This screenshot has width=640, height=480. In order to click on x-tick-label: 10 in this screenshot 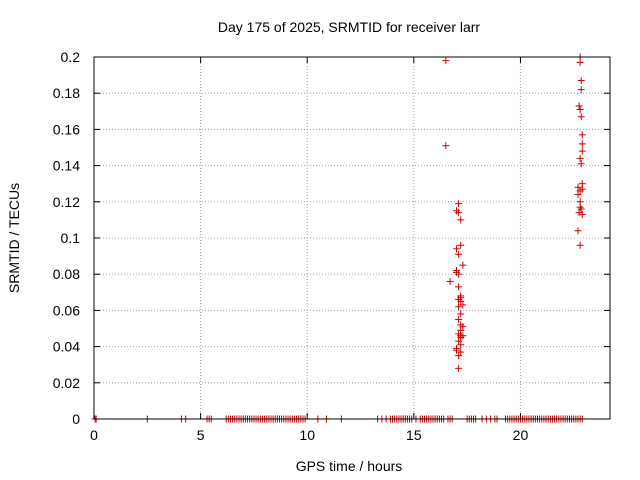, I will do `click(307, 435)`.